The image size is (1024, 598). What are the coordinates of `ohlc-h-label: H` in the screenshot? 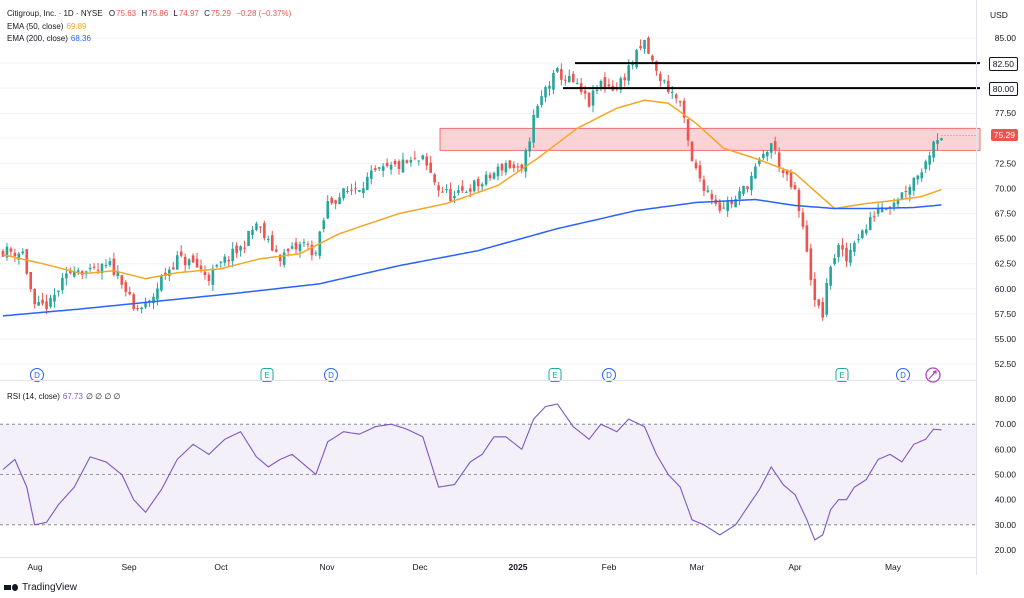 It's located at (144, 13).